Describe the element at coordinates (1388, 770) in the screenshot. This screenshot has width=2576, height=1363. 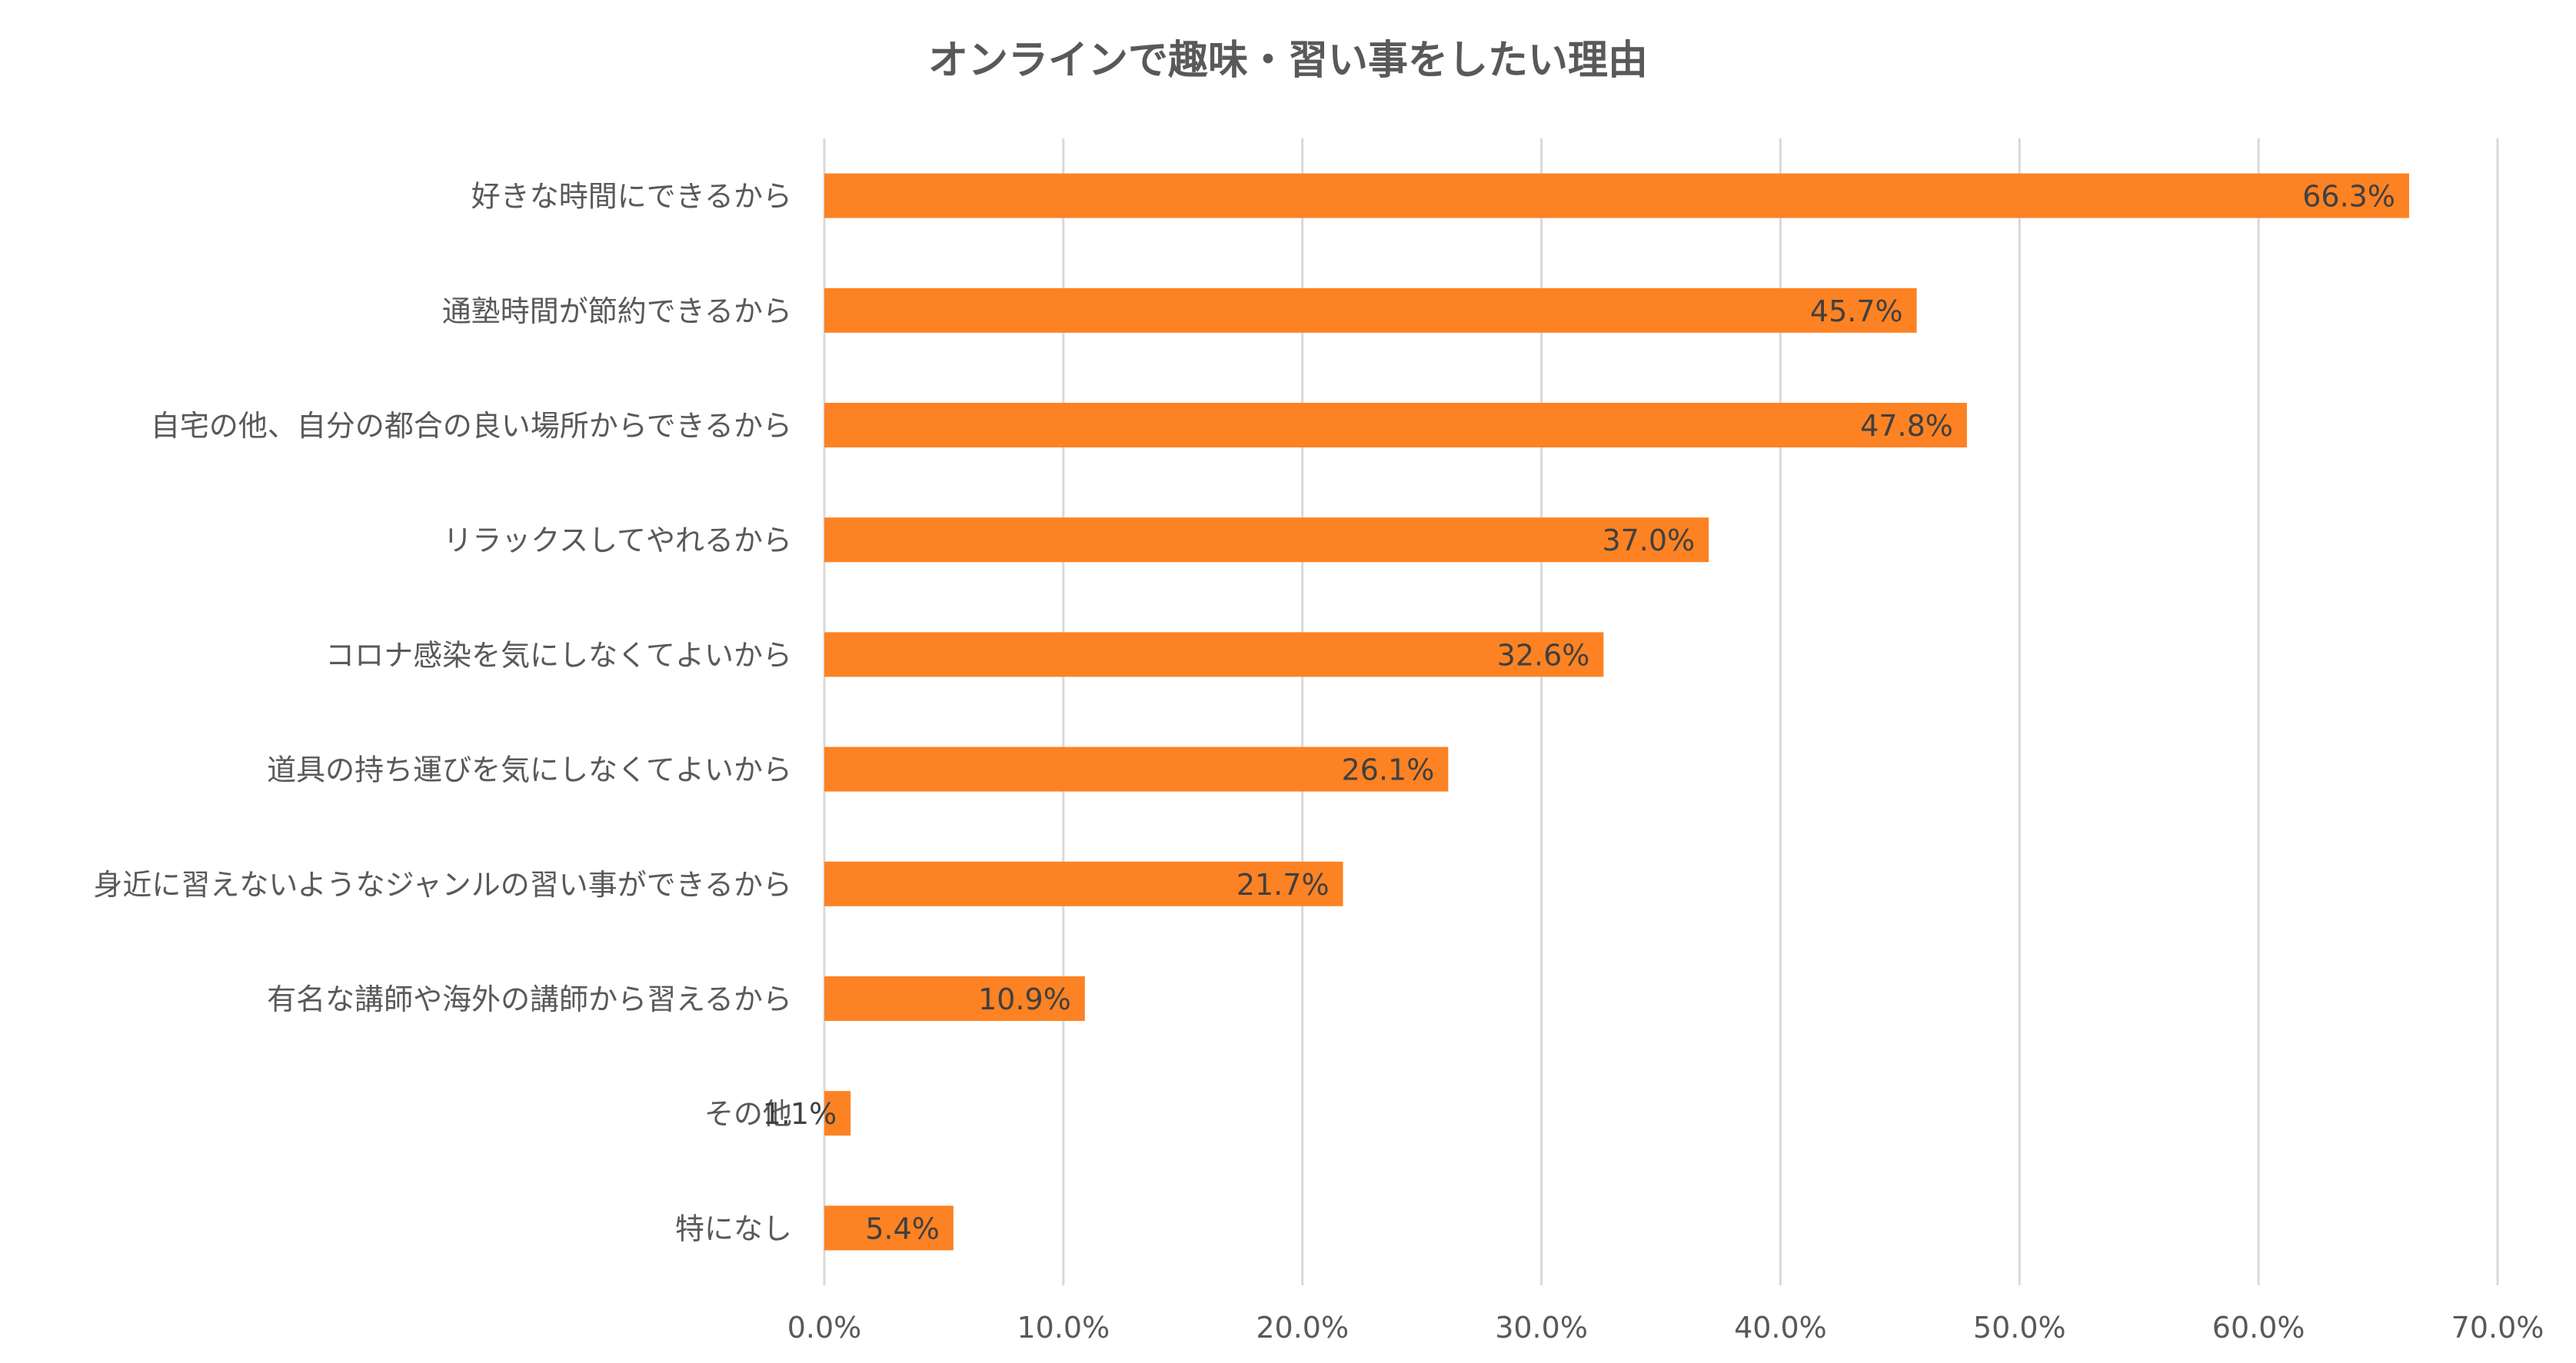
I see `data-label-5: 26.1%` at that location.